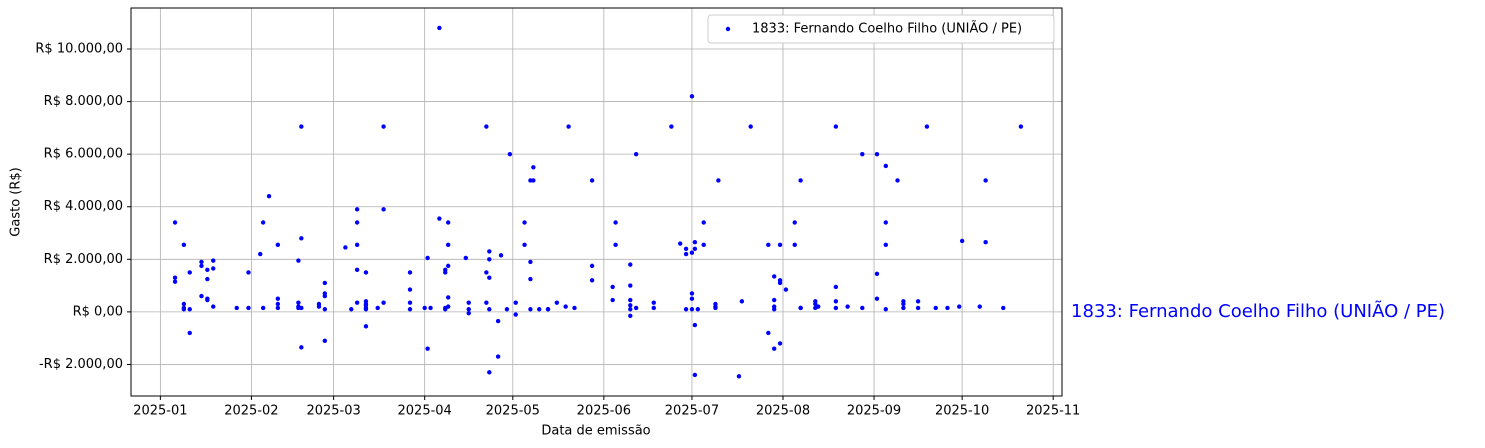 This screenshot has width=1485, height=448. I want to click on x-tick-label: 2025-09, so click(874, 411).